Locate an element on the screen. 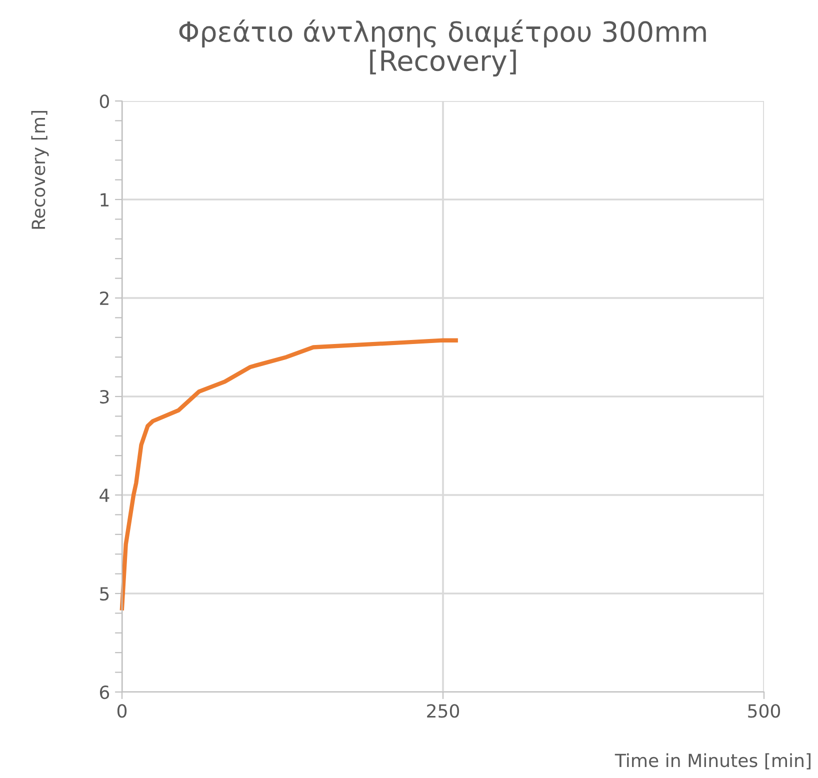 Image resolution: width=818 pixels, height=778 pixels. y-tick-label: 0 is located at coordinates (104, 101).